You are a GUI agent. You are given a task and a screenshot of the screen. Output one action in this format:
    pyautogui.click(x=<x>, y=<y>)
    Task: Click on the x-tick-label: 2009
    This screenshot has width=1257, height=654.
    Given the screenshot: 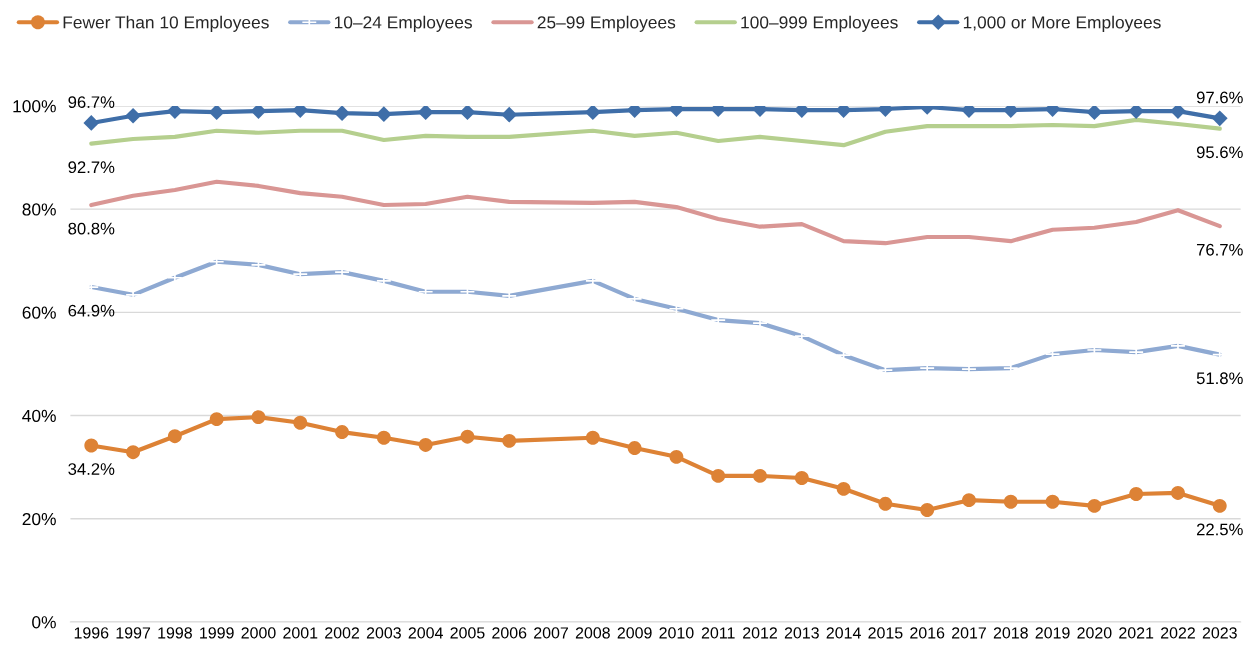 What is the action you would take?
    pyautogui.click(x=634, y=633)
    